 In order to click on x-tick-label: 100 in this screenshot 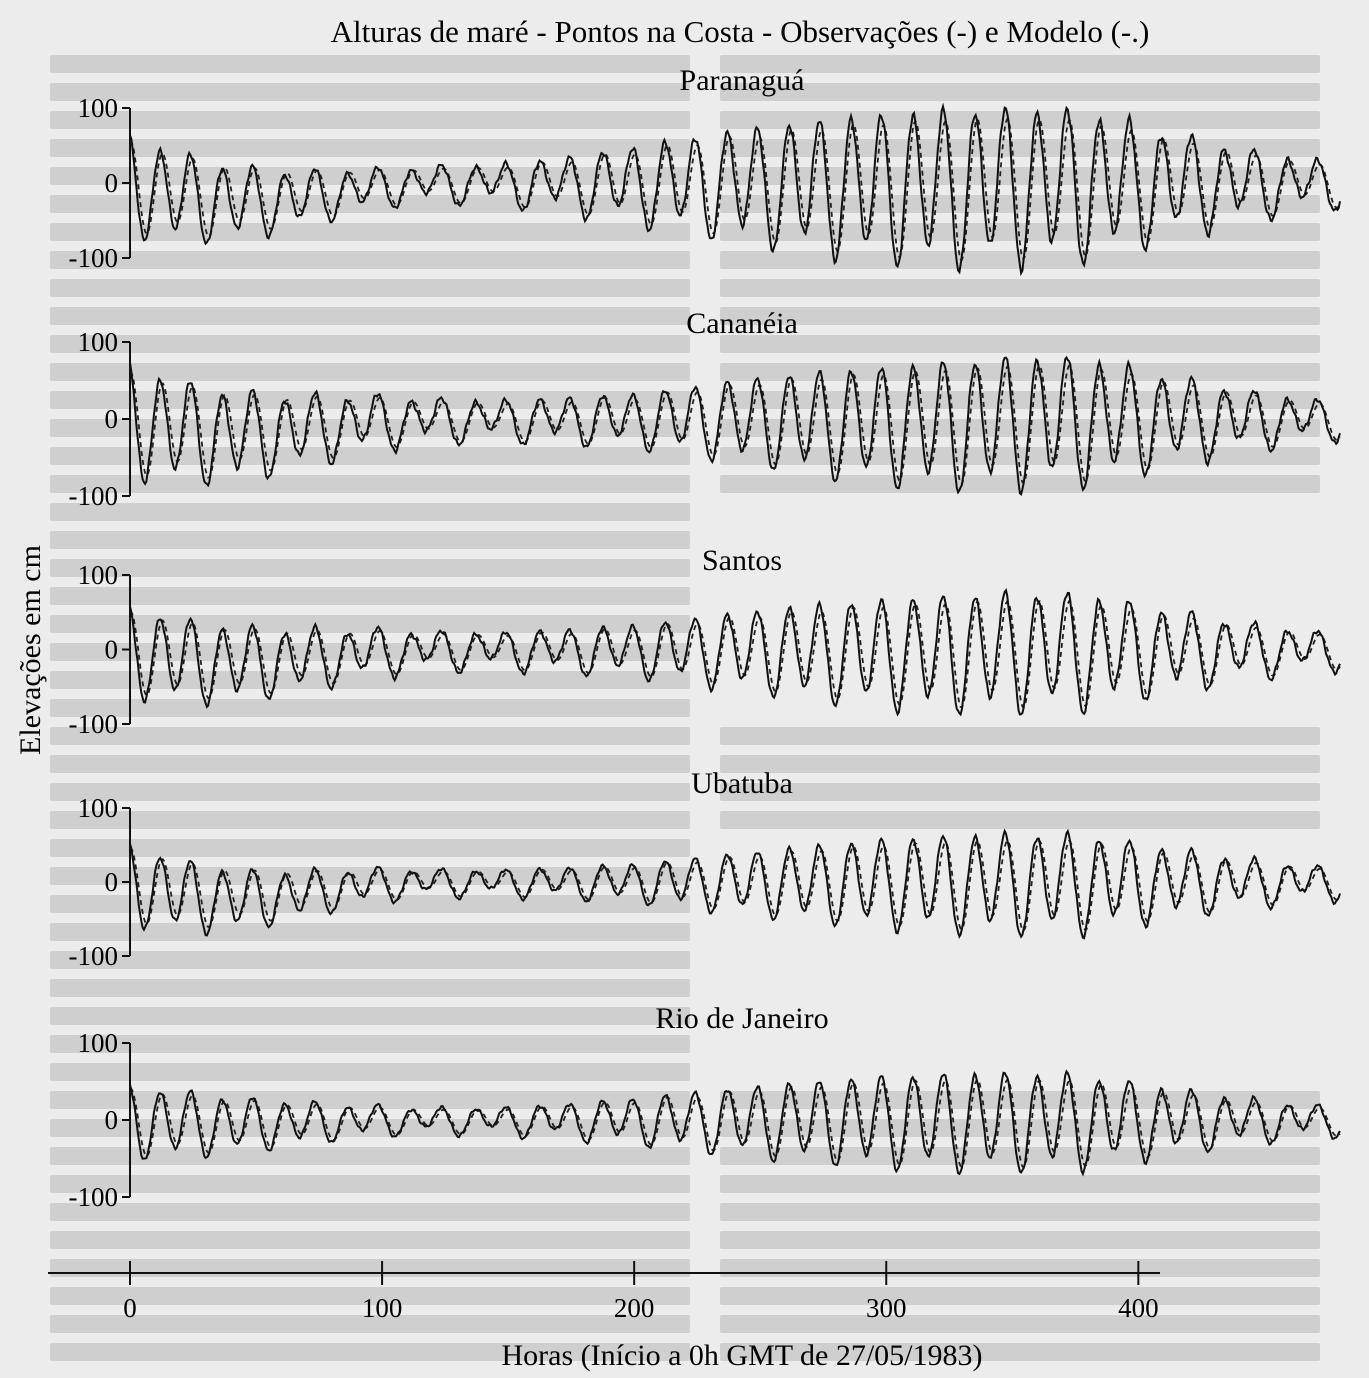, I will do `click(382, 1308)`.